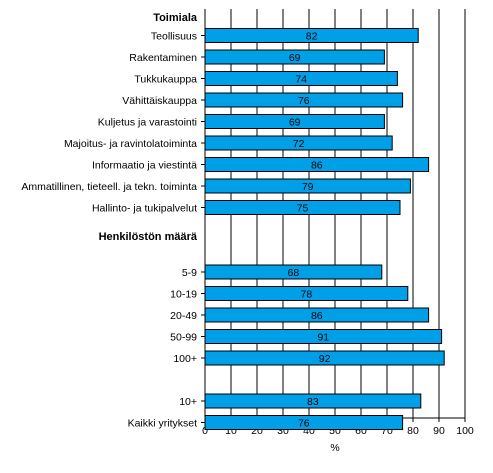 This screenshot has width=493, height=473. I want to click on data-label: 74, so click(301, 80).